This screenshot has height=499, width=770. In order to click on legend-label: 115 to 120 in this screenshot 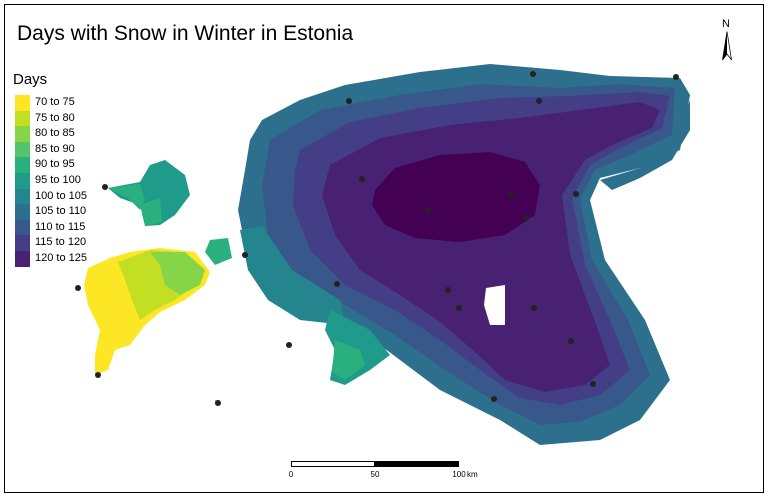, I will do `click(61, 242)`.